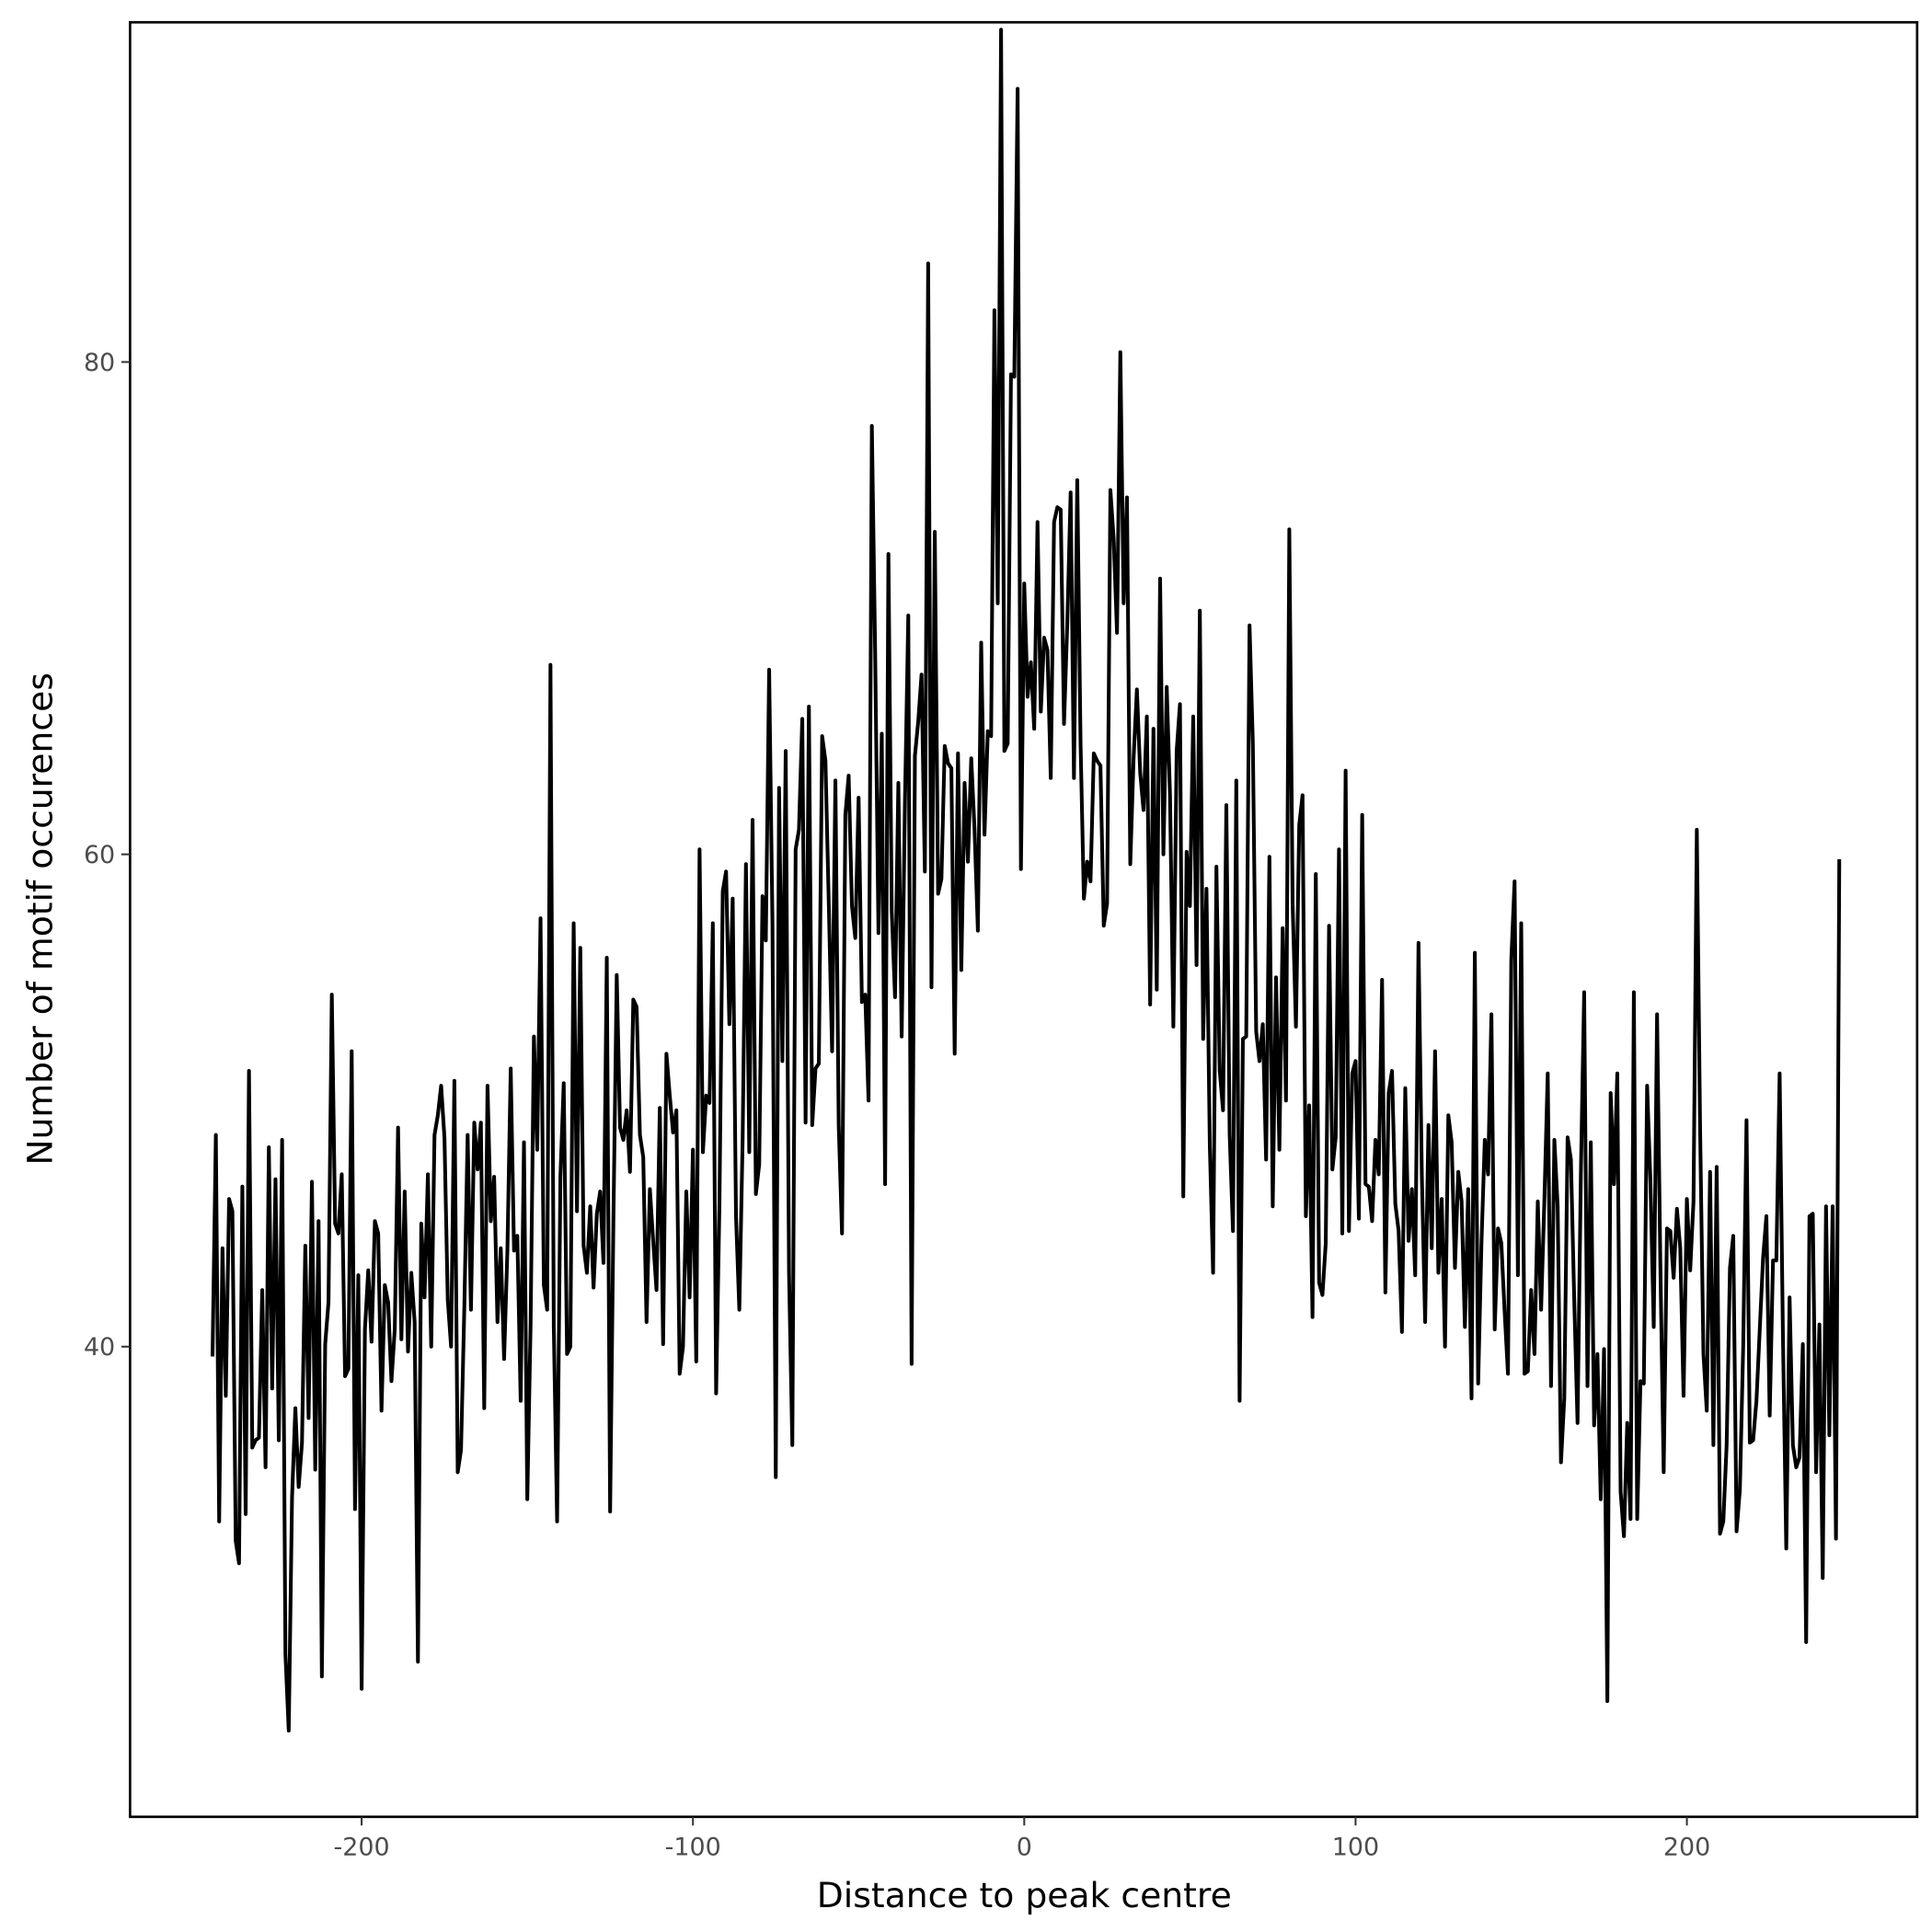 The image size is (1932, 1932). Describe the element at coordinates (362, 1848) in the screenshot. I see `x-tick-label: -200` at that location.